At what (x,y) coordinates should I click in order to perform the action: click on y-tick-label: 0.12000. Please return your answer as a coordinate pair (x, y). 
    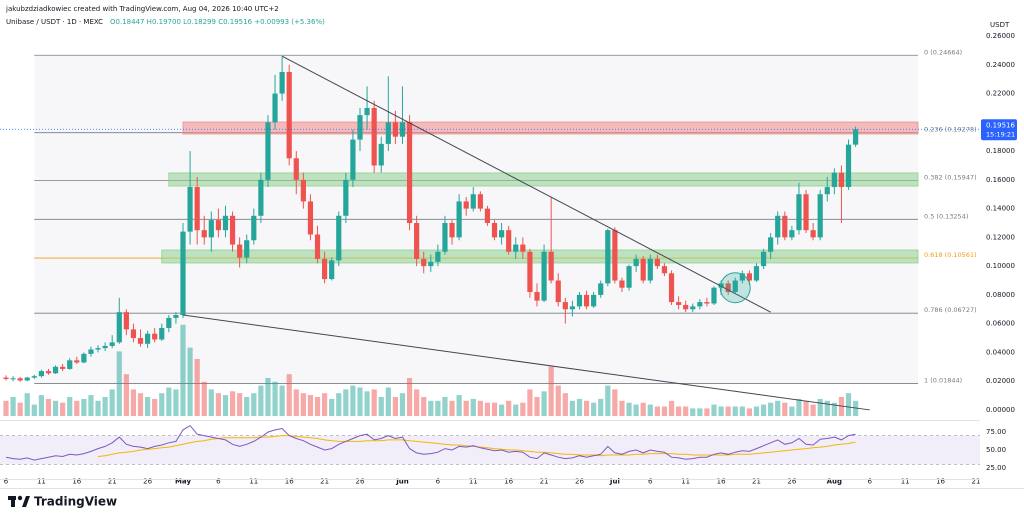
    Looking at the image, I should click on (1000, 237).